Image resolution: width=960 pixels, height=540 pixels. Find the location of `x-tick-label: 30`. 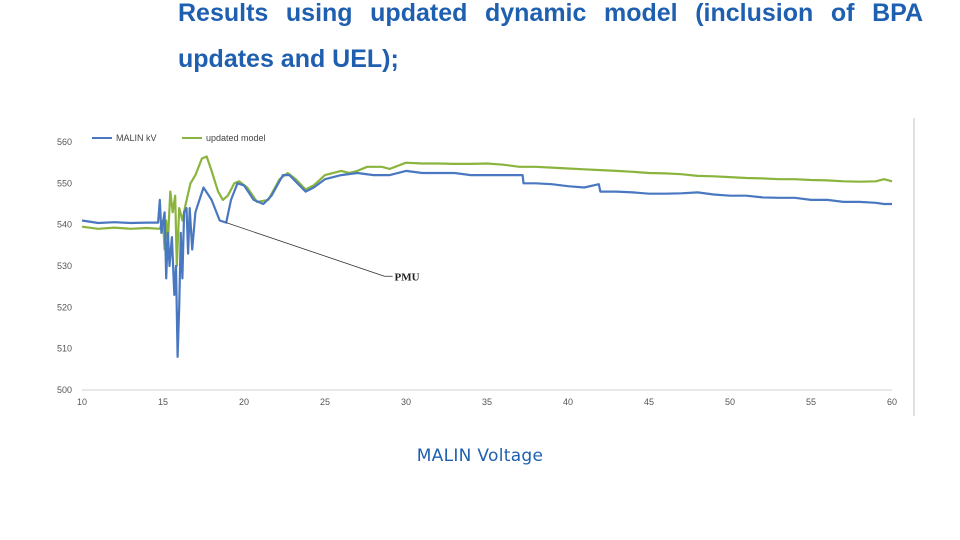

x-tick-label: 30 is located at coordinates (406, 402).